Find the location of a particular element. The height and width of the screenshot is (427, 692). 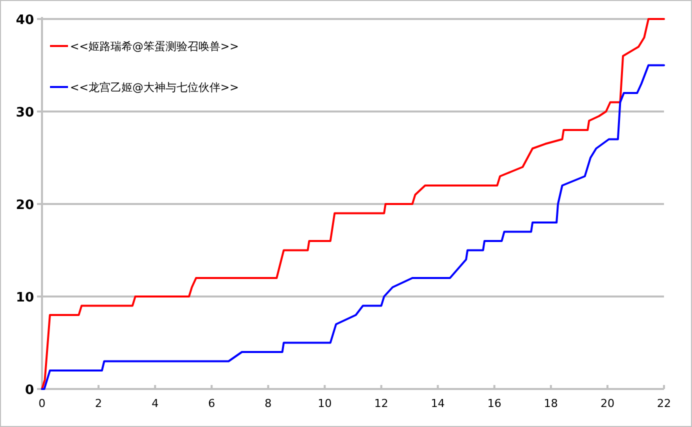

legend-label: <<姬路瑞希@笨蛋测验召唤兽>> is located at coordinates (154, 46).